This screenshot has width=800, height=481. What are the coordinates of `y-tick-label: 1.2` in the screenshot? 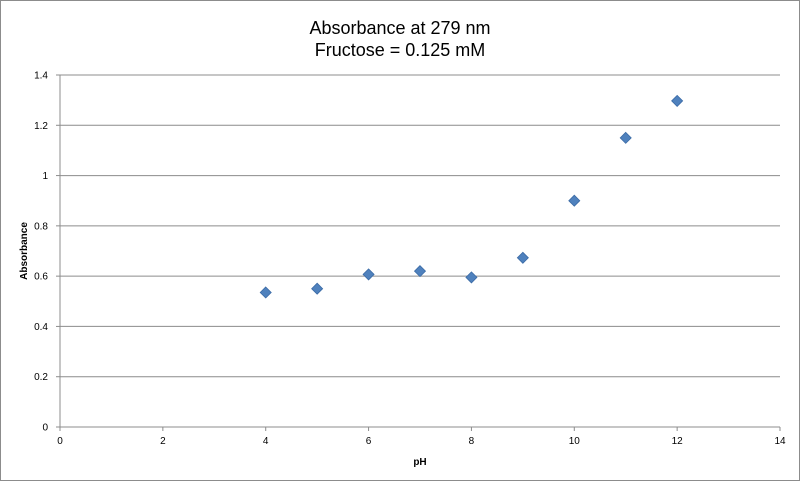 It's located at (41, 126).